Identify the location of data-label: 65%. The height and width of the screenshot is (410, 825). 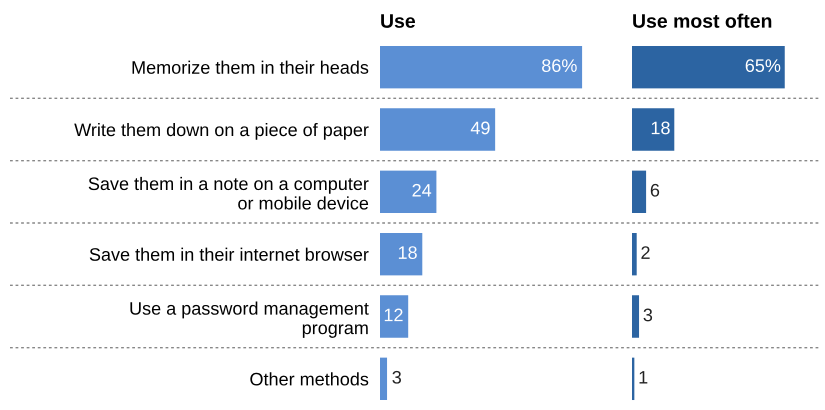
(763, 65).